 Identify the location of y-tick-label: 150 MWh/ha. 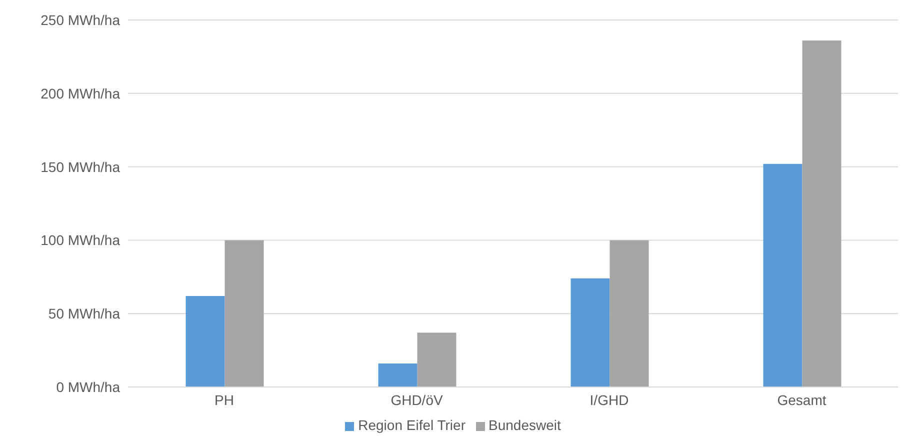
(80, 166).